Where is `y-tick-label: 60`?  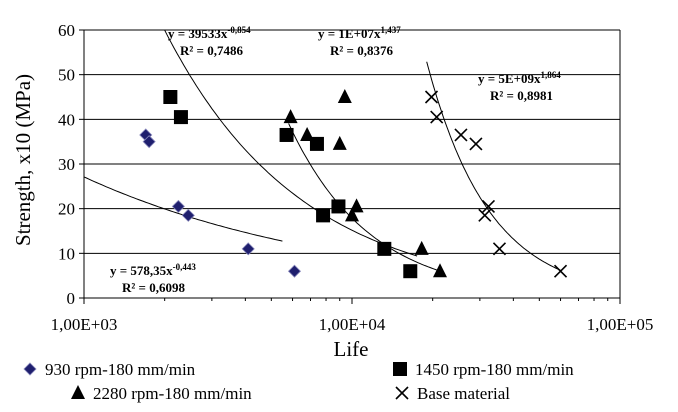 y-tick-label: 60 is located at coordinates (66, 30).